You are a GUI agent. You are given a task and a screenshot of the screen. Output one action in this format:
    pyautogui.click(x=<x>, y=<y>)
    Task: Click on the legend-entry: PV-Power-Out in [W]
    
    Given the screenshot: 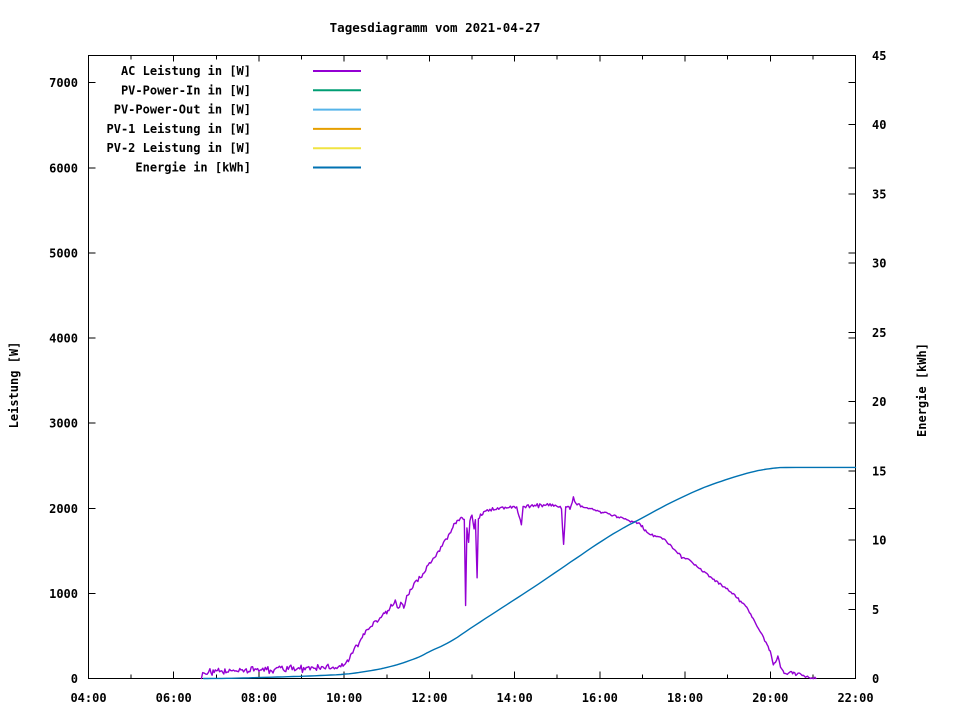 What is the action you would take?
    pyautogui.click(x=237, y=110)
    